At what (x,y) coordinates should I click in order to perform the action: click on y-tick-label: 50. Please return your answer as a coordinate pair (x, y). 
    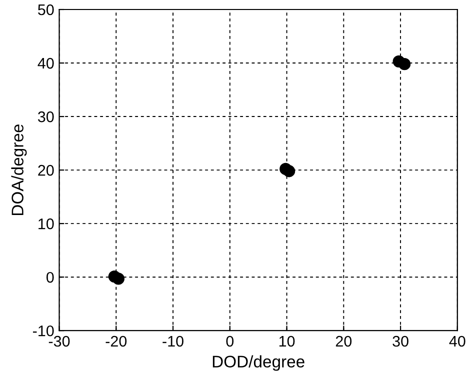
    Looking at the image, I should click on (46, 10).